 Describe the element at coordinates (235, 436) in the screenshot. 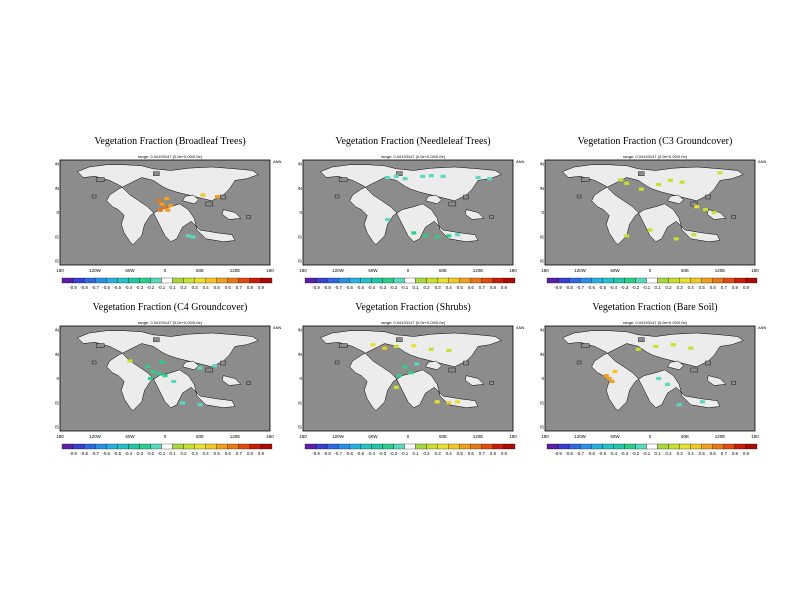

I see `x-tick-label: 120E` at that location.